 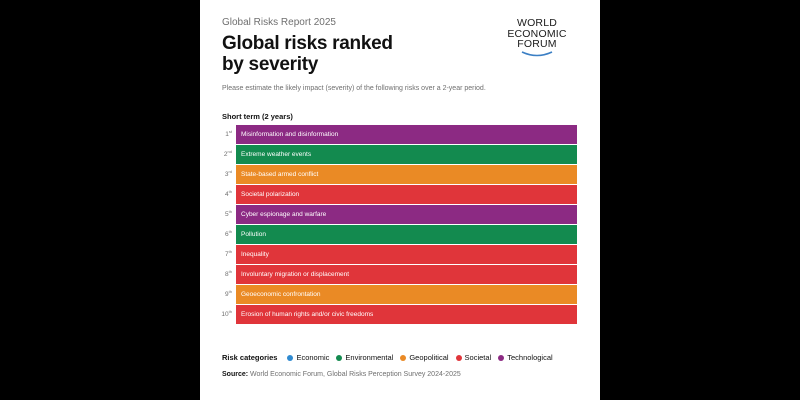 I want to click on risk-rank: 3rd, so click(x=221, y=173).